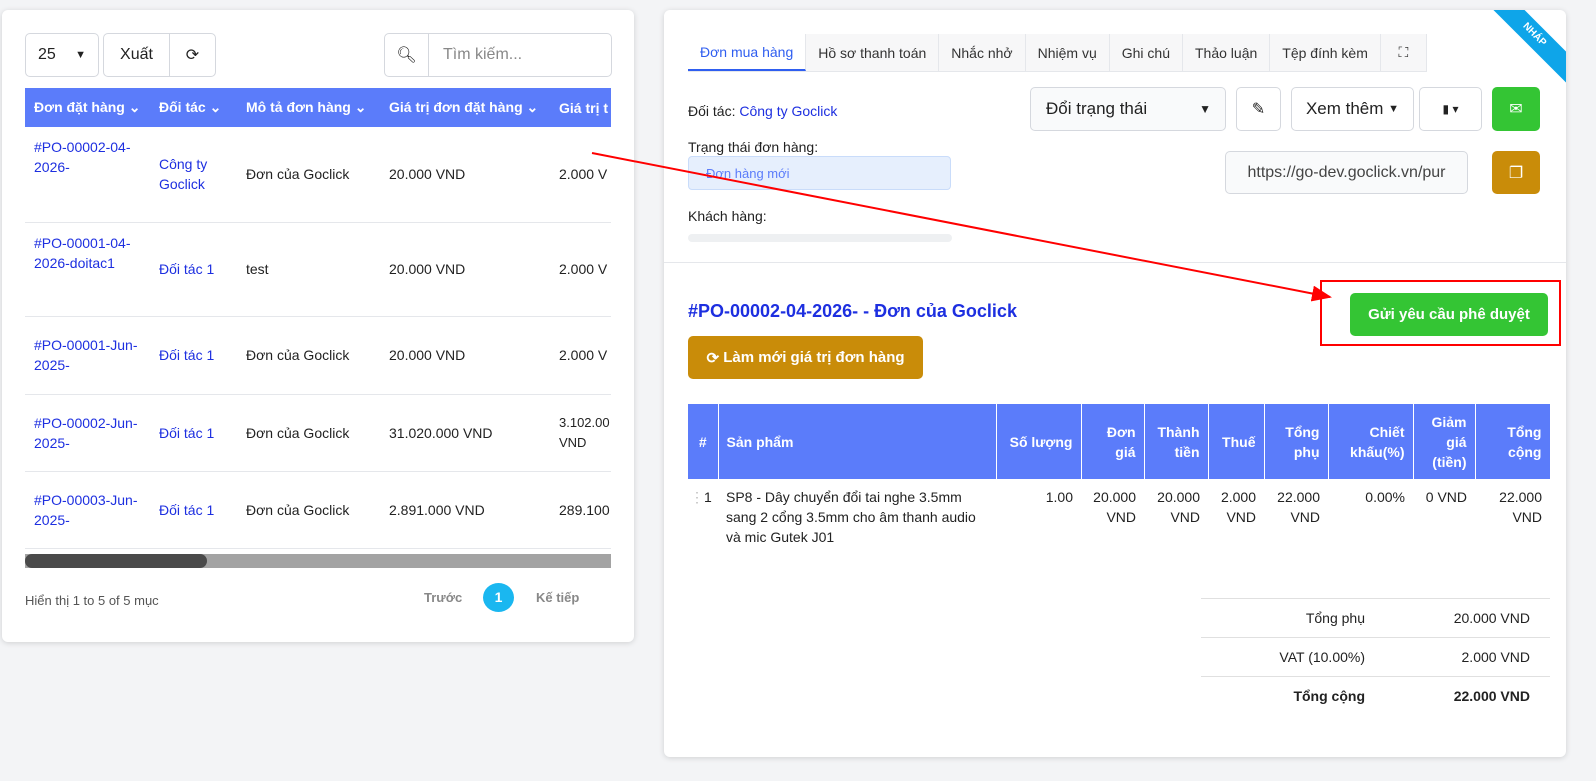 This screenshot has height=781, width=1596. I want to click on search-icon: 🔍︎, so click(406, 55).